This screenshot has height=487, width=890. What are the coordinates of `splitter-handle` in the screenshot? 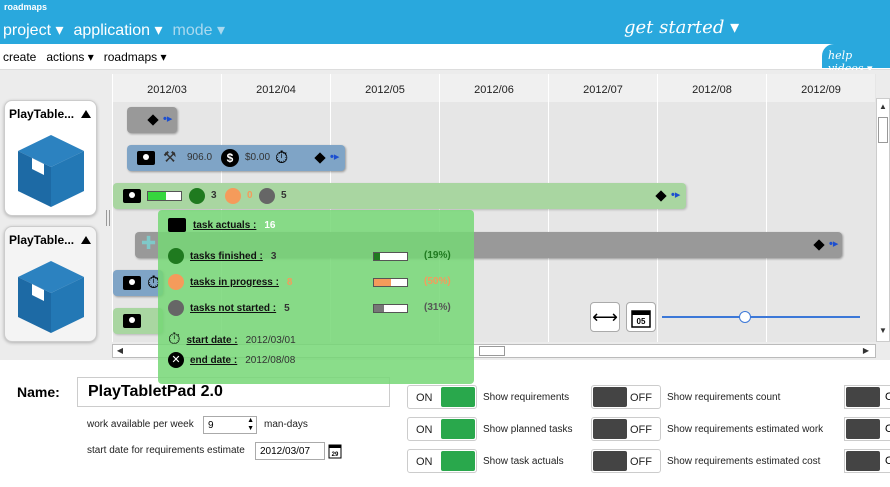 It's located at (108, 218).